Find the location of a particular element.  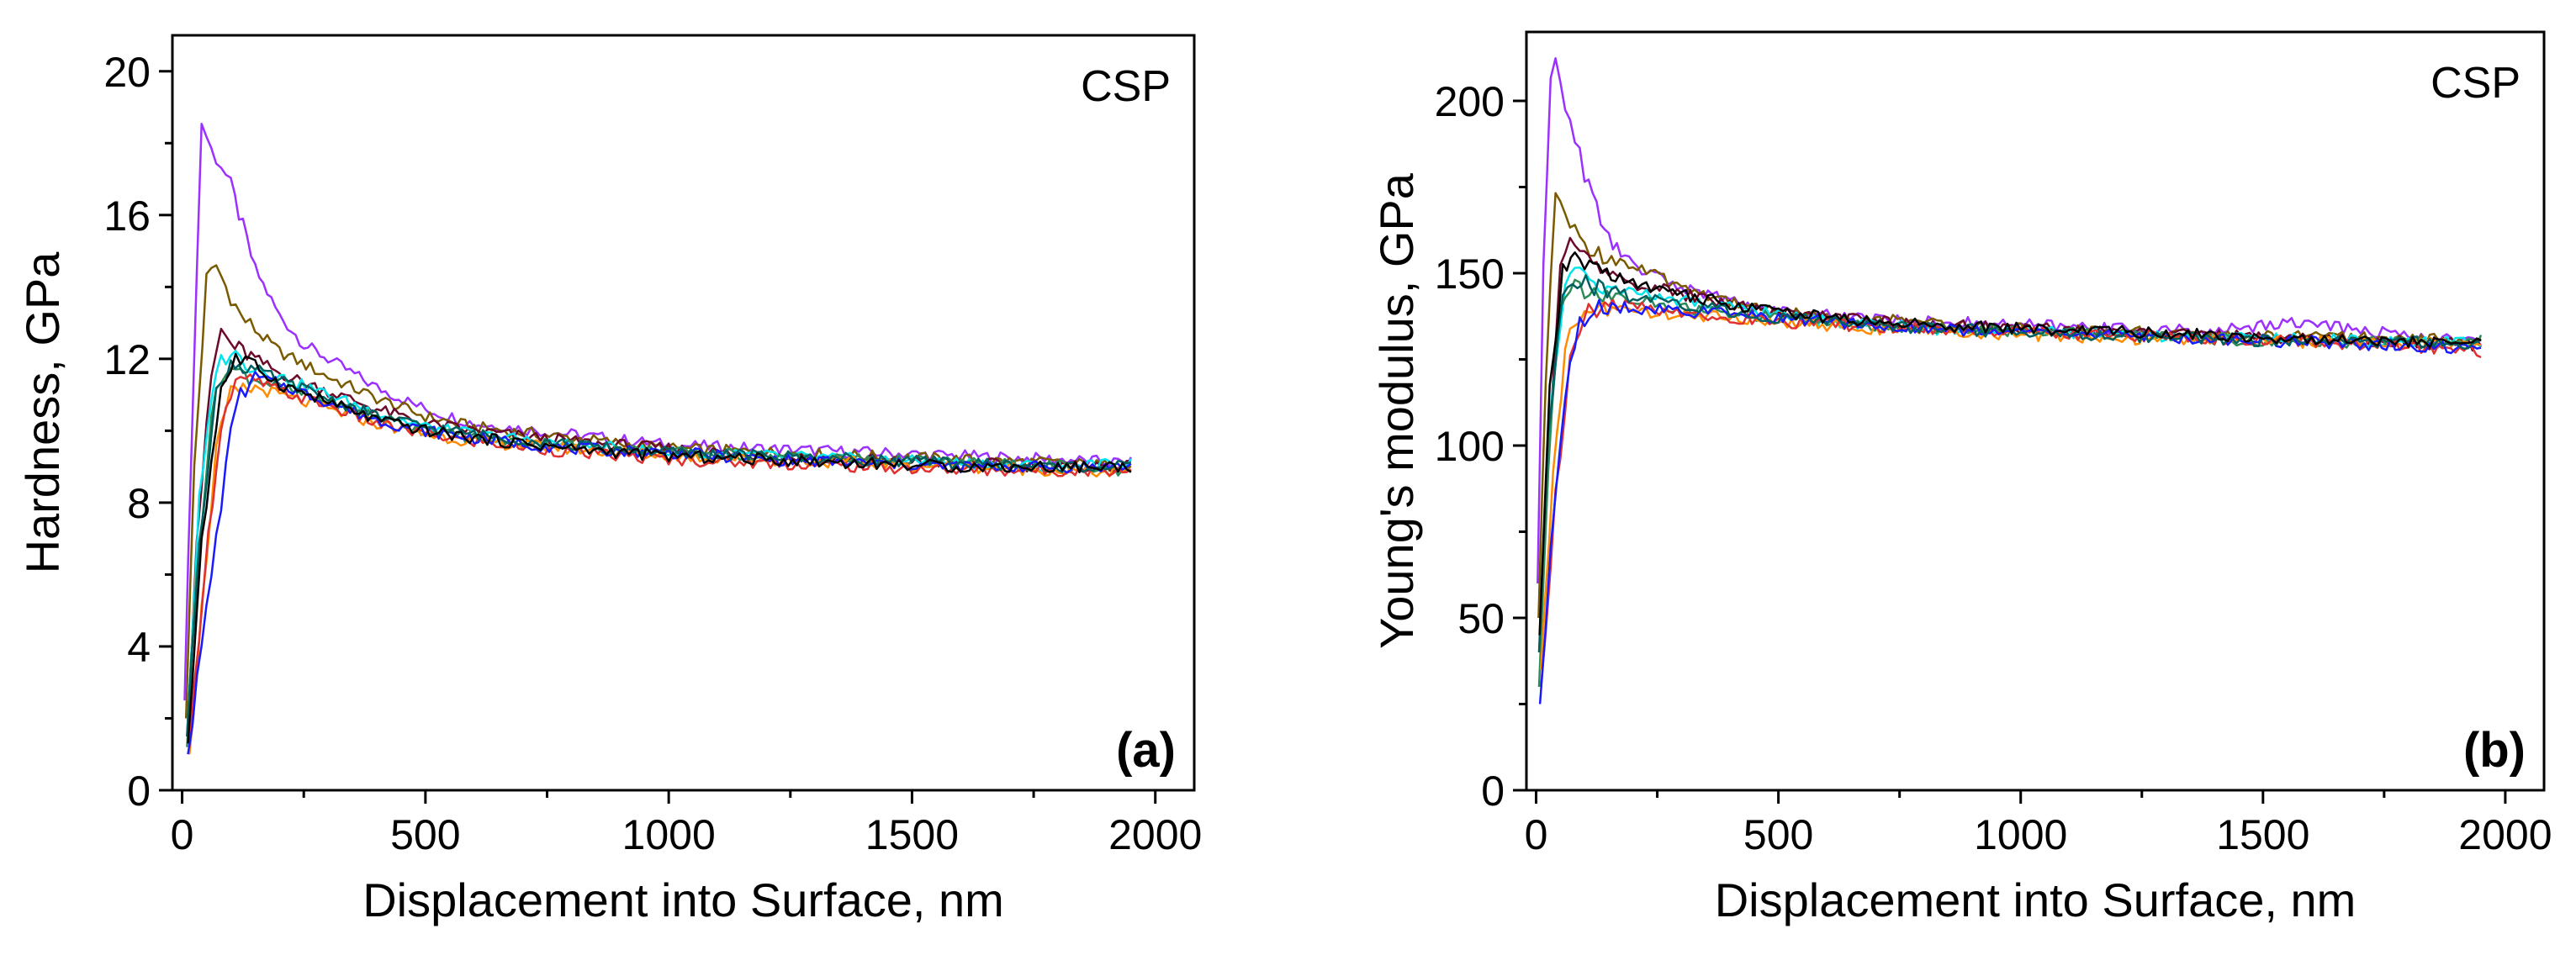

y-axis-title: Hardness, GPa is located at coordinates (42, 412).